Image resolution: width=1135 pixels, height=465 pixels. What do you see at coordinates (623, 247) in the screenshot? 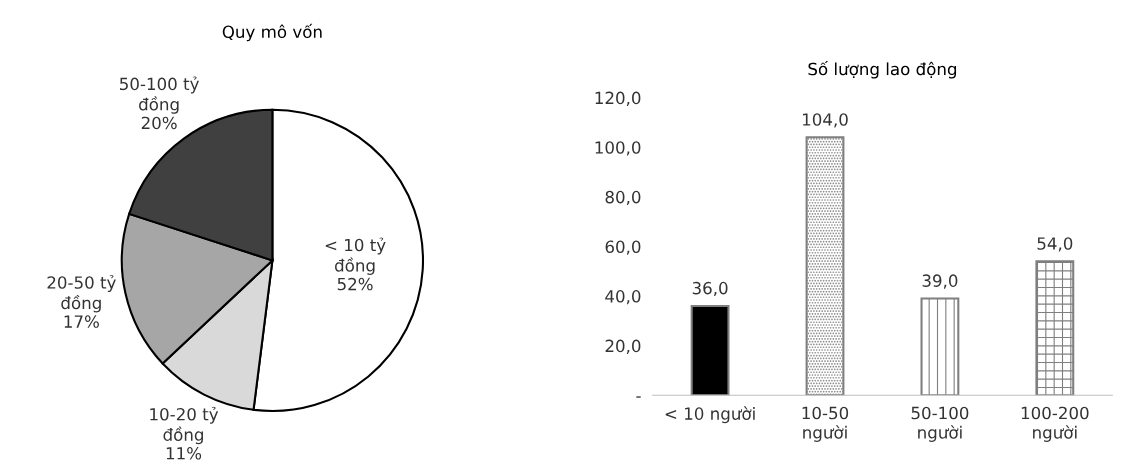
I see `y-tick-label: 60,0` at bounding box center [623, 247].